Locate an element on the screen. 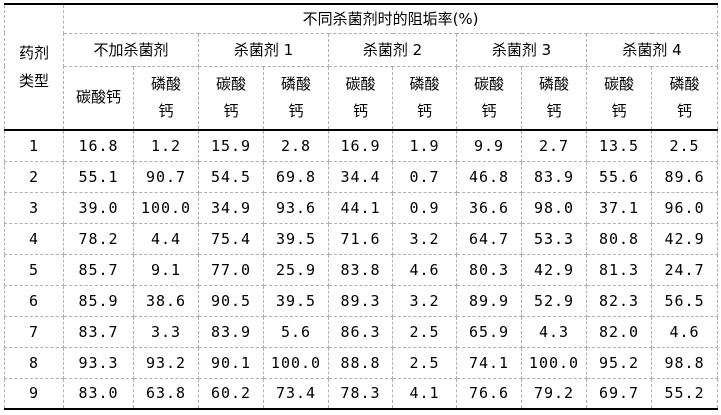 The height and width of the screenshot is (415, 721). table-cell: 93.2 is located at coordinates (166, 362).